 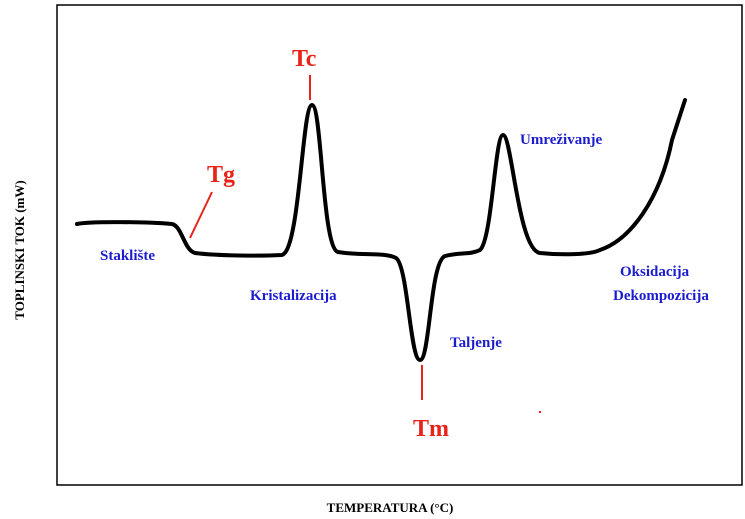 What do you see at coordinates (221, 175) in the screenshot?
I see `tg-label: Tg` at bounding box center [221, 175].